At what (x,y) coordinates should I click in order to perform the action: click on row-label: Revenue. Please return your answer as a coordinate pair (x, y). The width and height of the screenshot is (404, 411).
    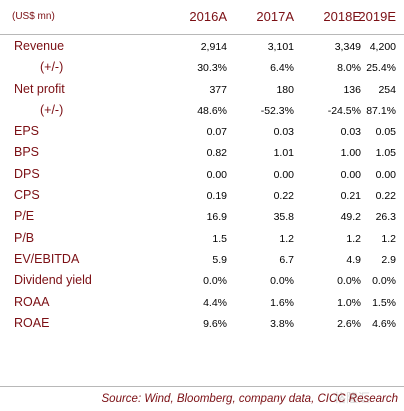
    Looking at the image, I should click on (39, 46).